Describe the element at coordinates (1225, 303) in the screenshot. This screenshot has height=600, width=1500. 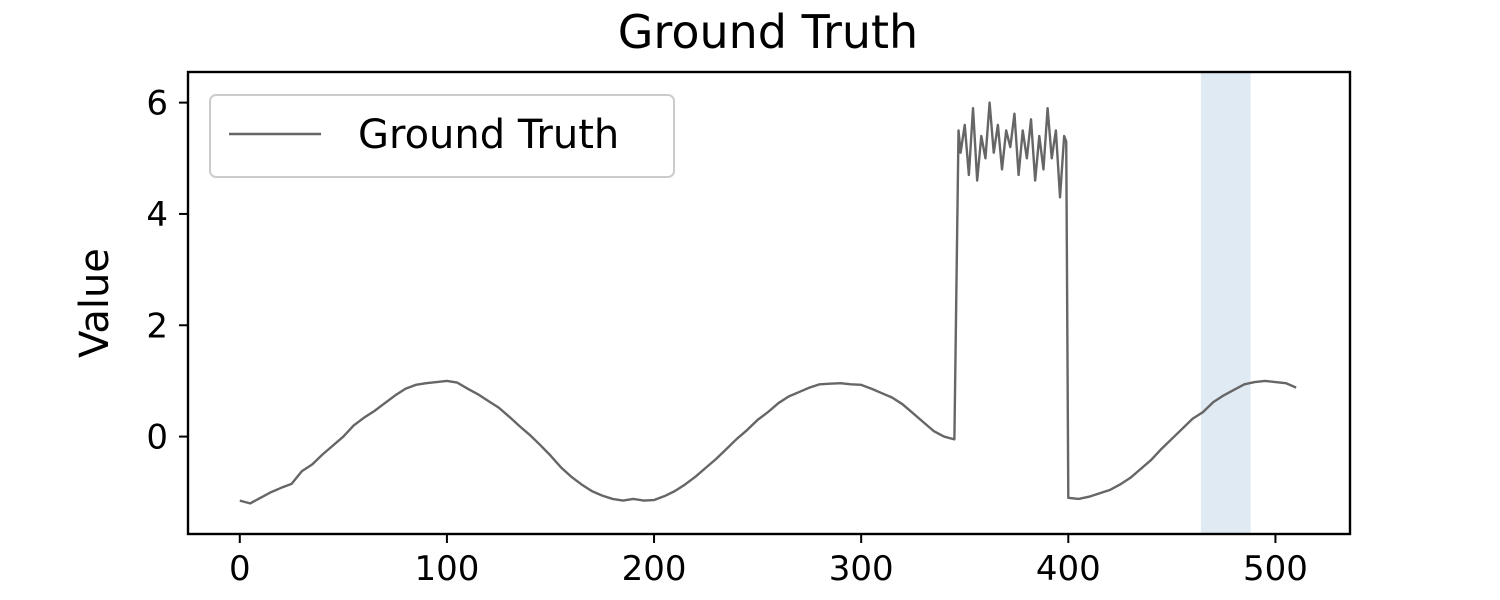
I see `highlight-span` at that location.